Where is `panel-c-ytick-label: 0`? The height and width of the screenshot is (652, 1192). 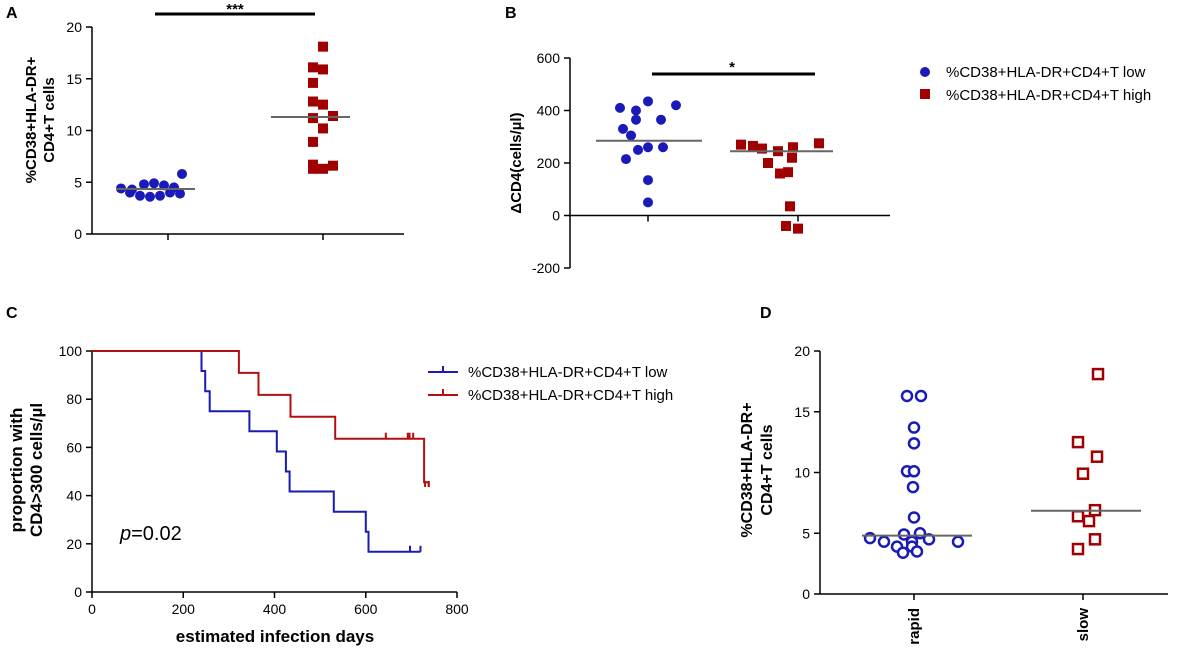 panel-c-ytick-label: 0 is located at coordinates (78, 592).